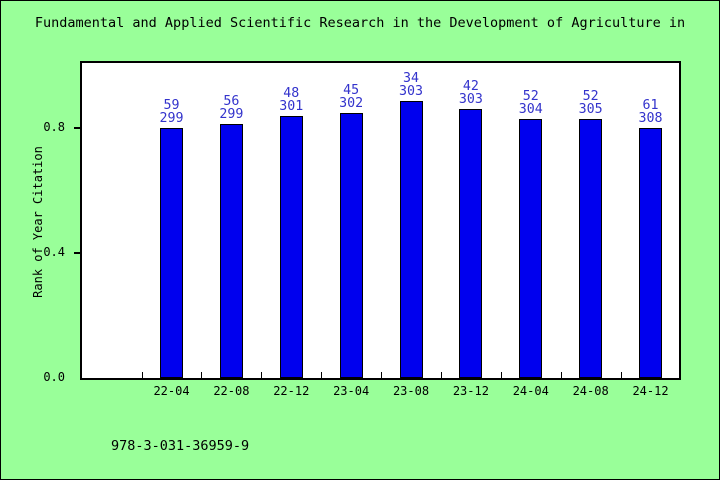 The image size is (720, 480). I want to click on x-tick-label: 23-04, so click(351, 391).